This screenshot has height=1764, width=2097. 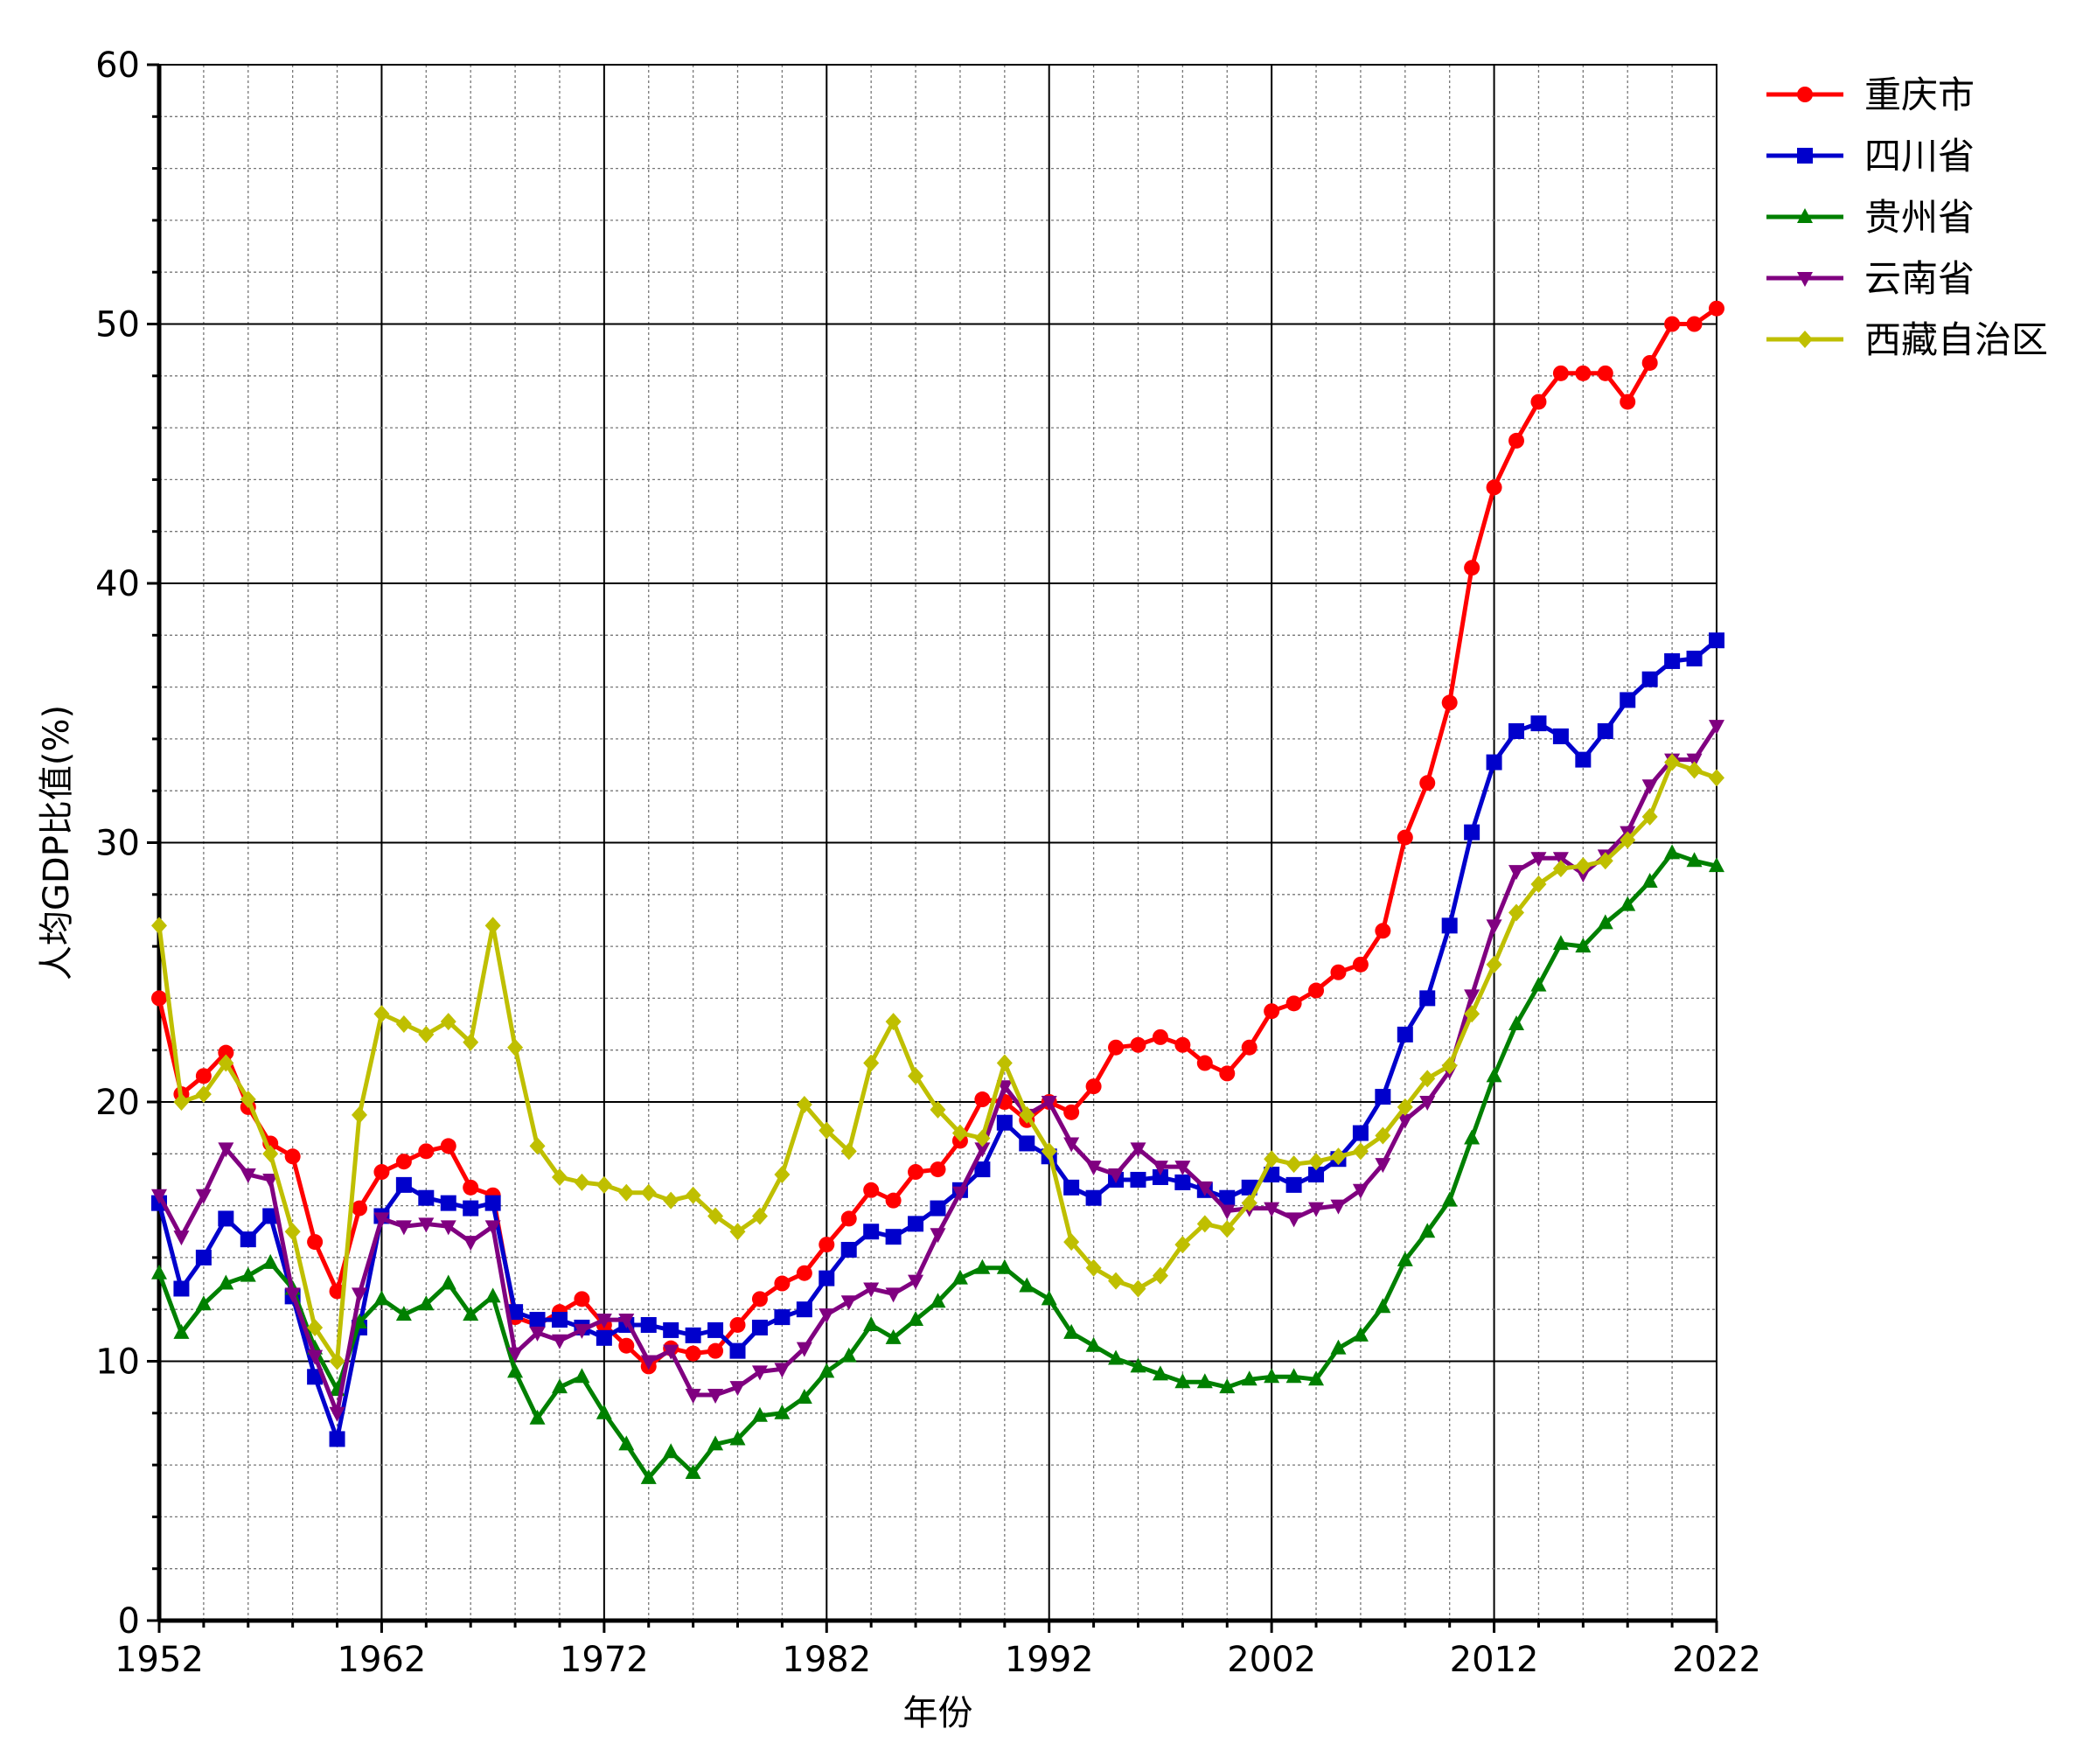 I want to click on x-tick-label: 1992, so click(x=1049, y=1660).